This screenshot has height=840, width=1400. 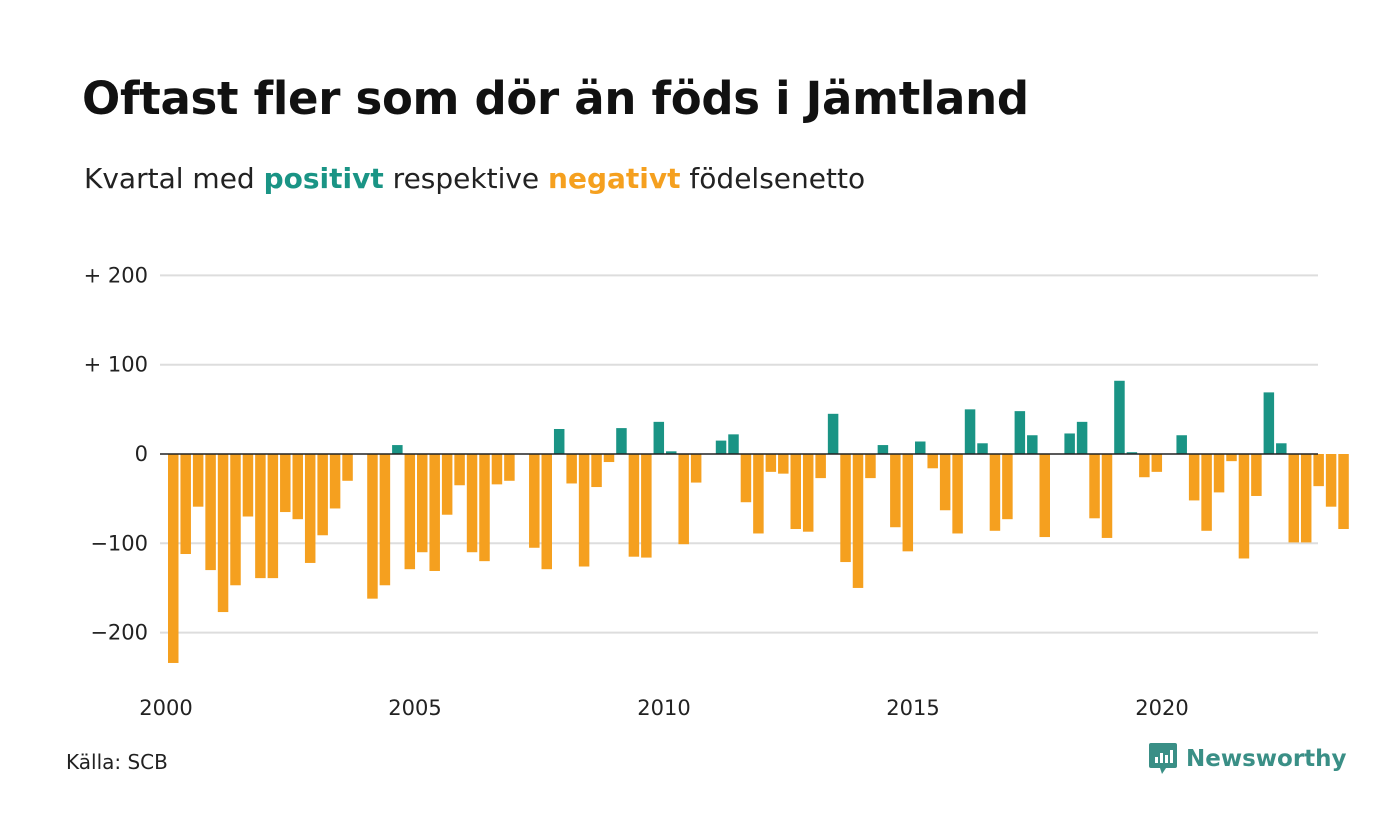 I want to click on subtitle-negative-word: negativt, so click(x=614, y=178).